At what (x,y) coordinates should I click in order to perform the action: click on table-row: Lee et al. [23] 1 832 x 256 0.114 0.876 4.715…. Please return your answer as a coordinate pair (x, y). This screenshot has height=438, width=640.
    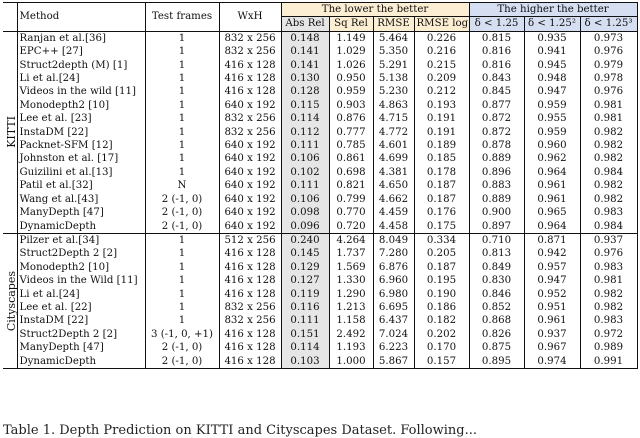
    Looking at the image, I should click on (320, 119).